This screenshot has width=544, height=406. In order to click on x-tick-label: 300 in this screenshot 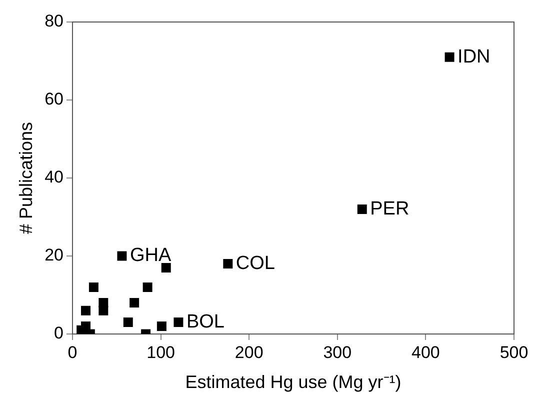, I will do `click(337, 352)`.